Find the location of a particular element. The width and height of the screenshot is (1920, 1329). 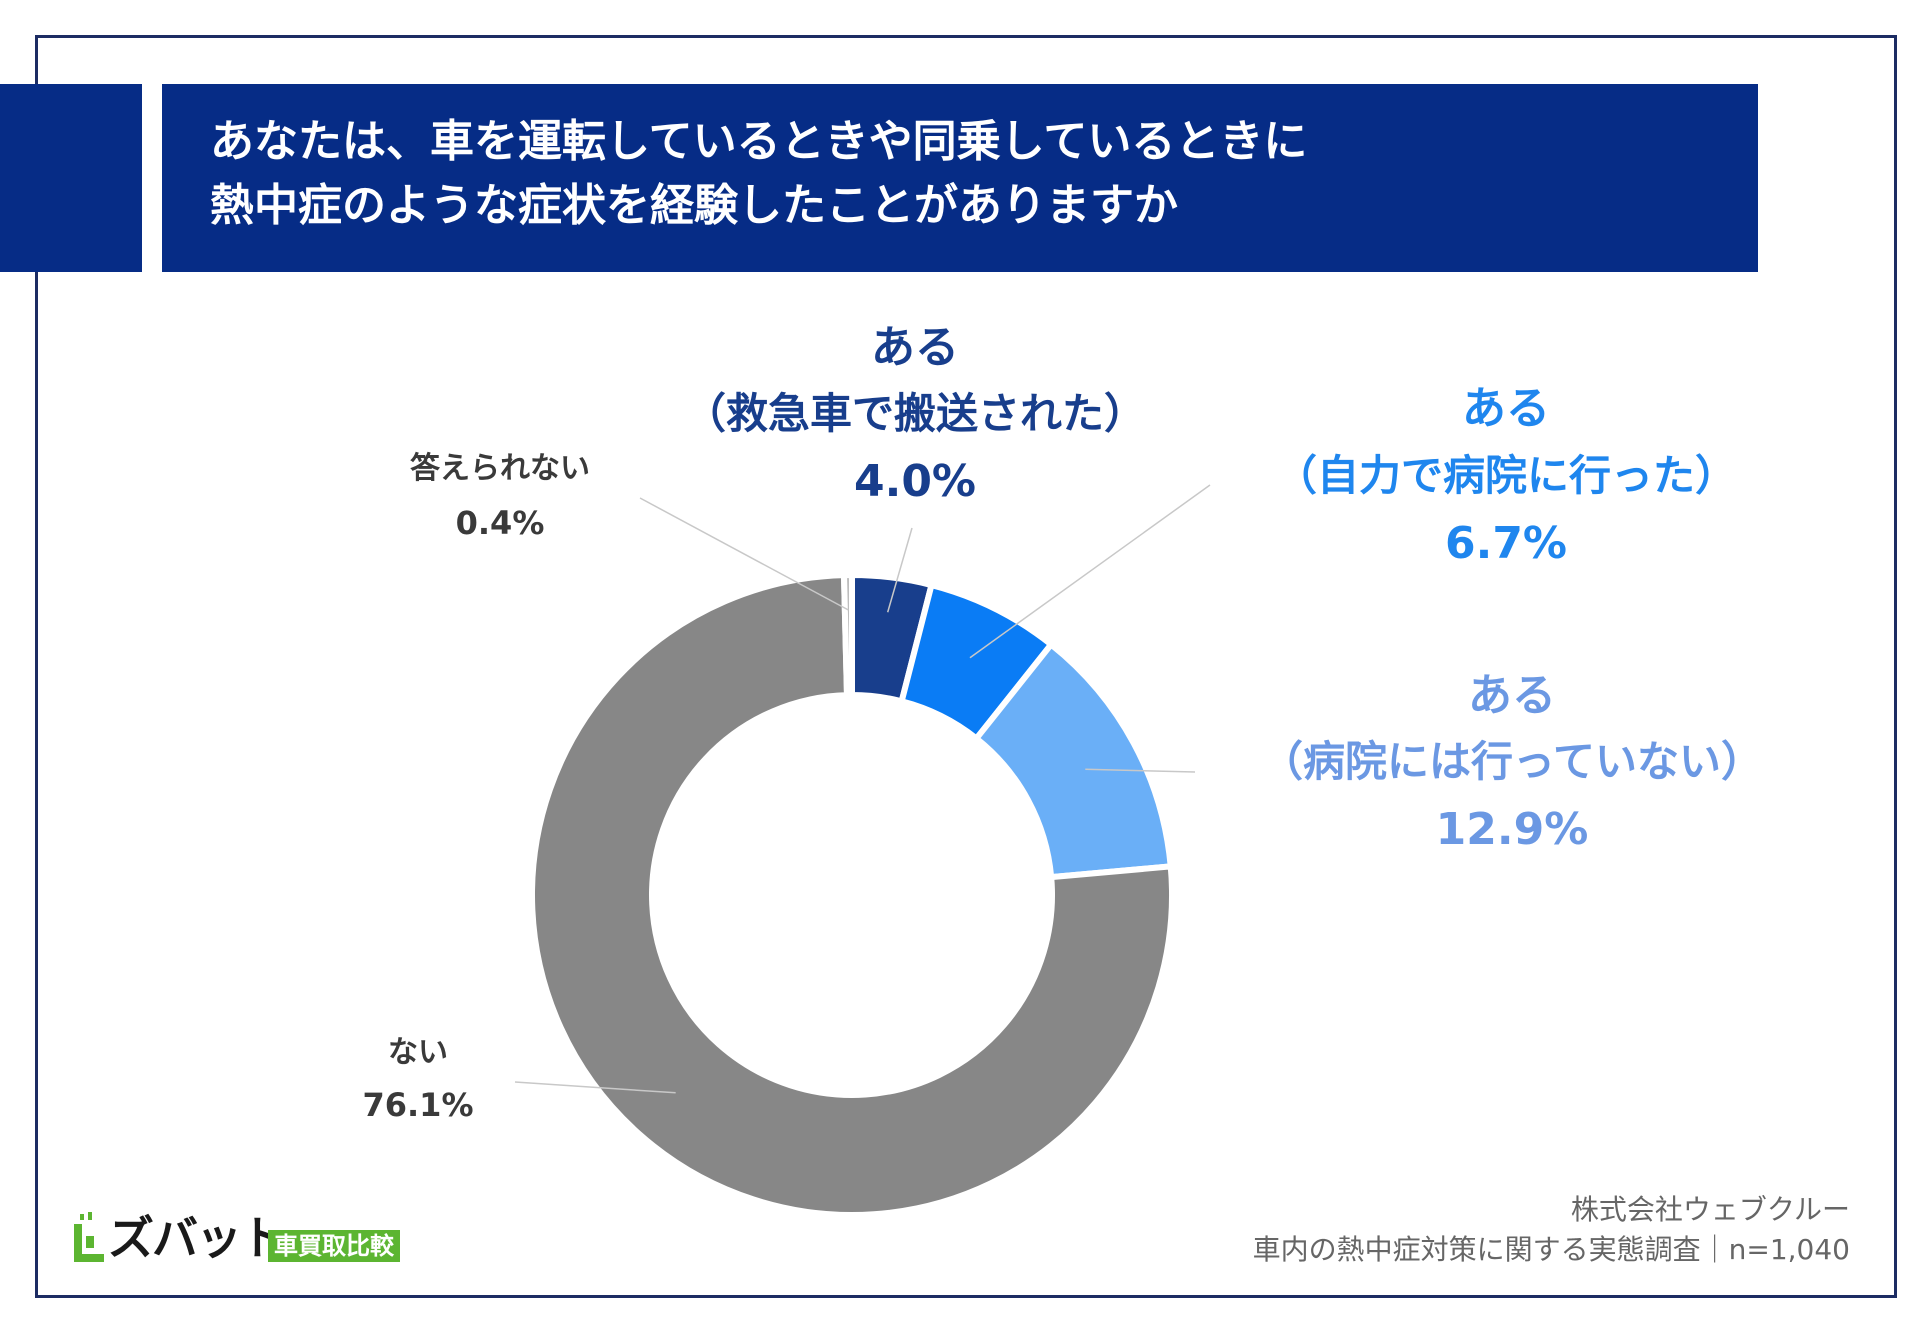

slice-value-ambulance: 4.0% is located at coordinates (915, 481).